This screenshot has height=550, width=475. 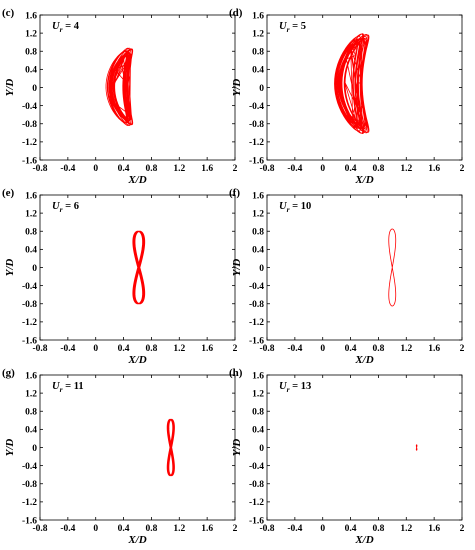 I want to click on reduced-velocity-annotation: Ur = 4, so click(x=66, y=27).